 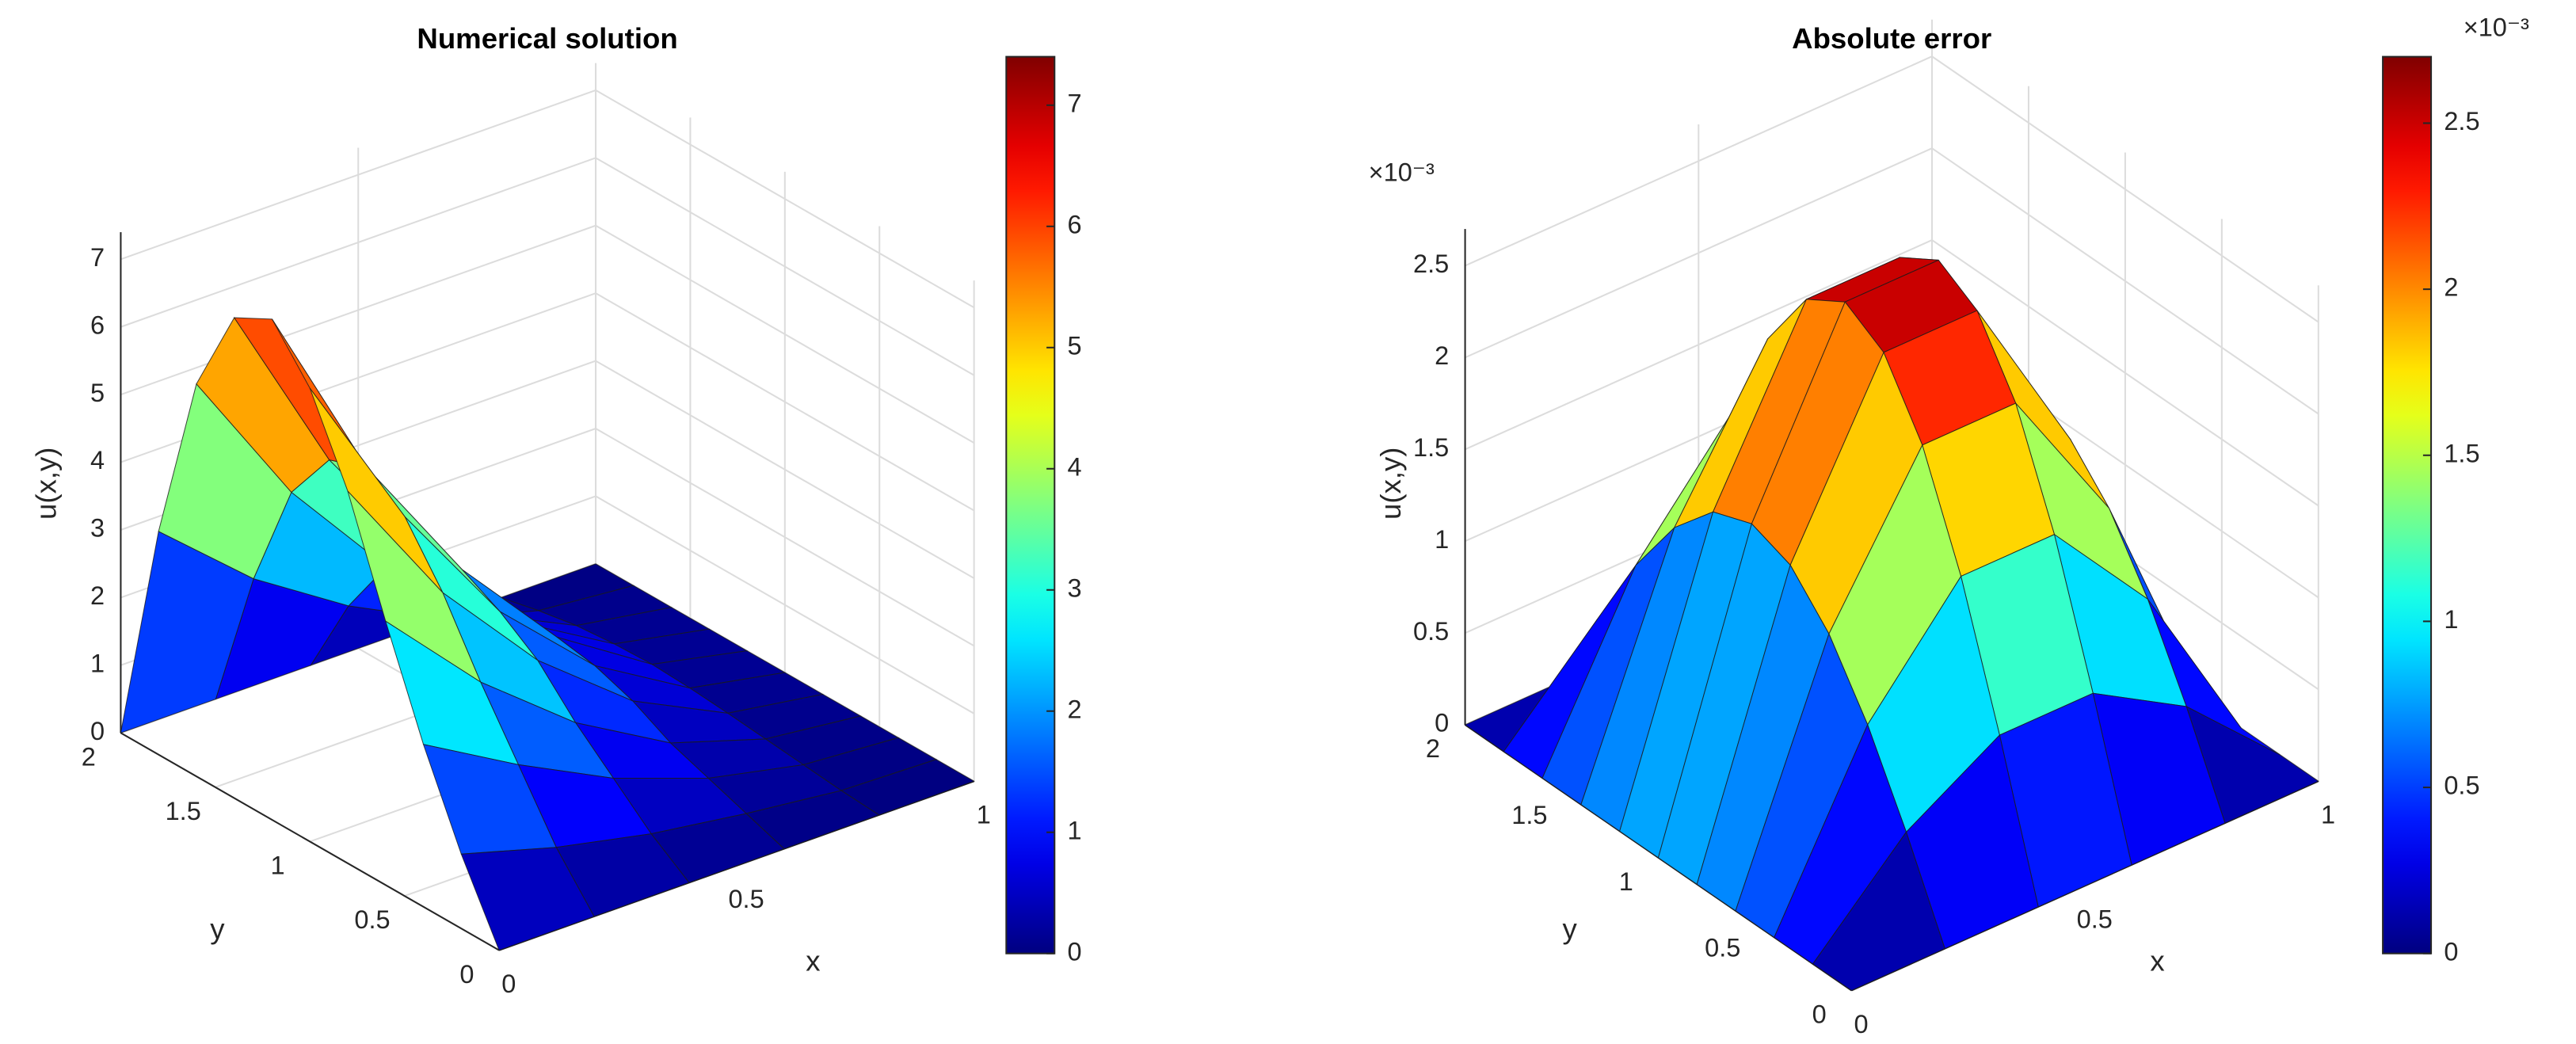 I want to click on z-tick-label: 4, so click(x=97, y=460).